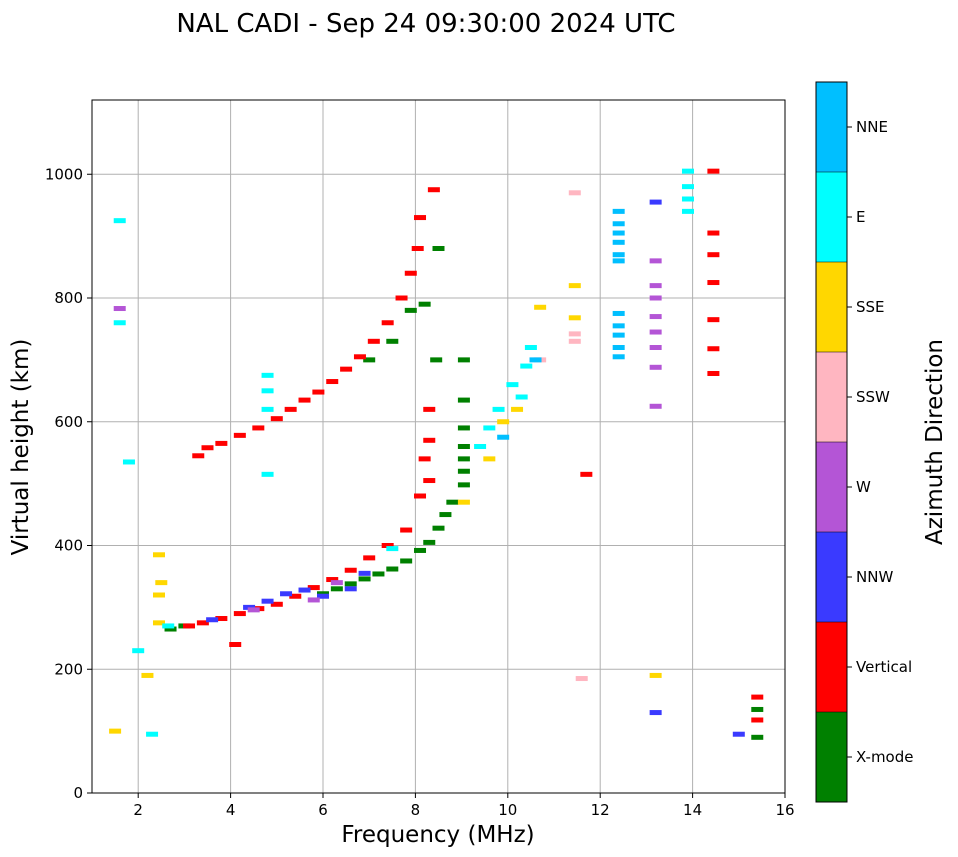 This screenshot has width=958, height=857. I want to click on colorbar-tick-label: X-mode, so click(884, 757).